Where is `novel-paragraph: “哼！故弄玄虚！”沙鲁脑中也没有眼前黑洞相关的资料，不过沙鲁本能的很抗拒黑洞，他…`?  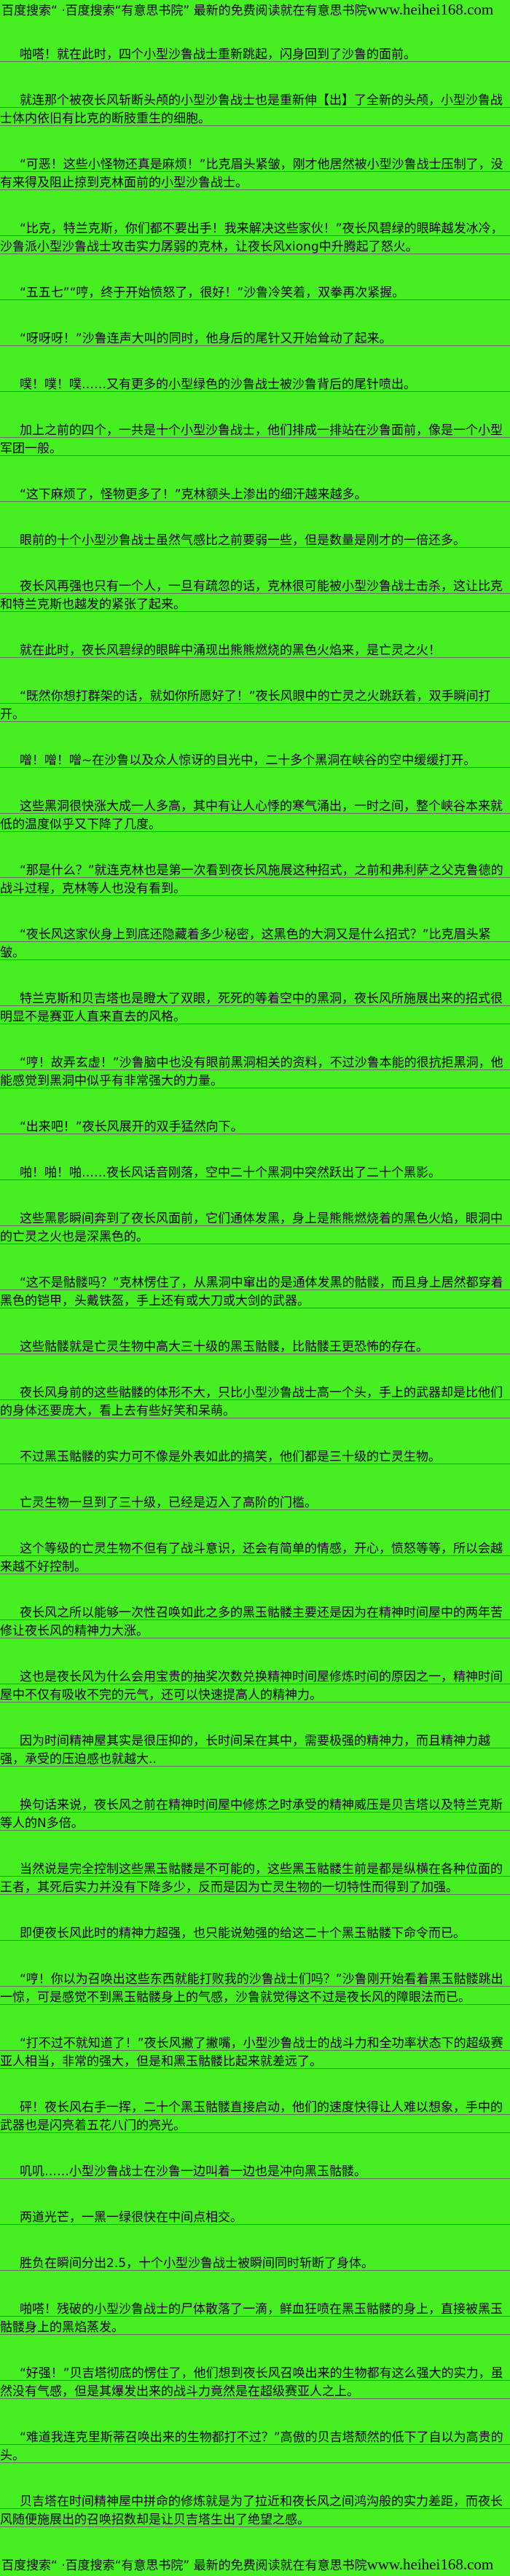 novel-paragraph: “哼！故弄玄虚！”沙鲁脑中也没有眼前黑洞相关的资料，不过沙鲁本能的很抗拒黑洞，他… is located at coordinates (255, 1072).